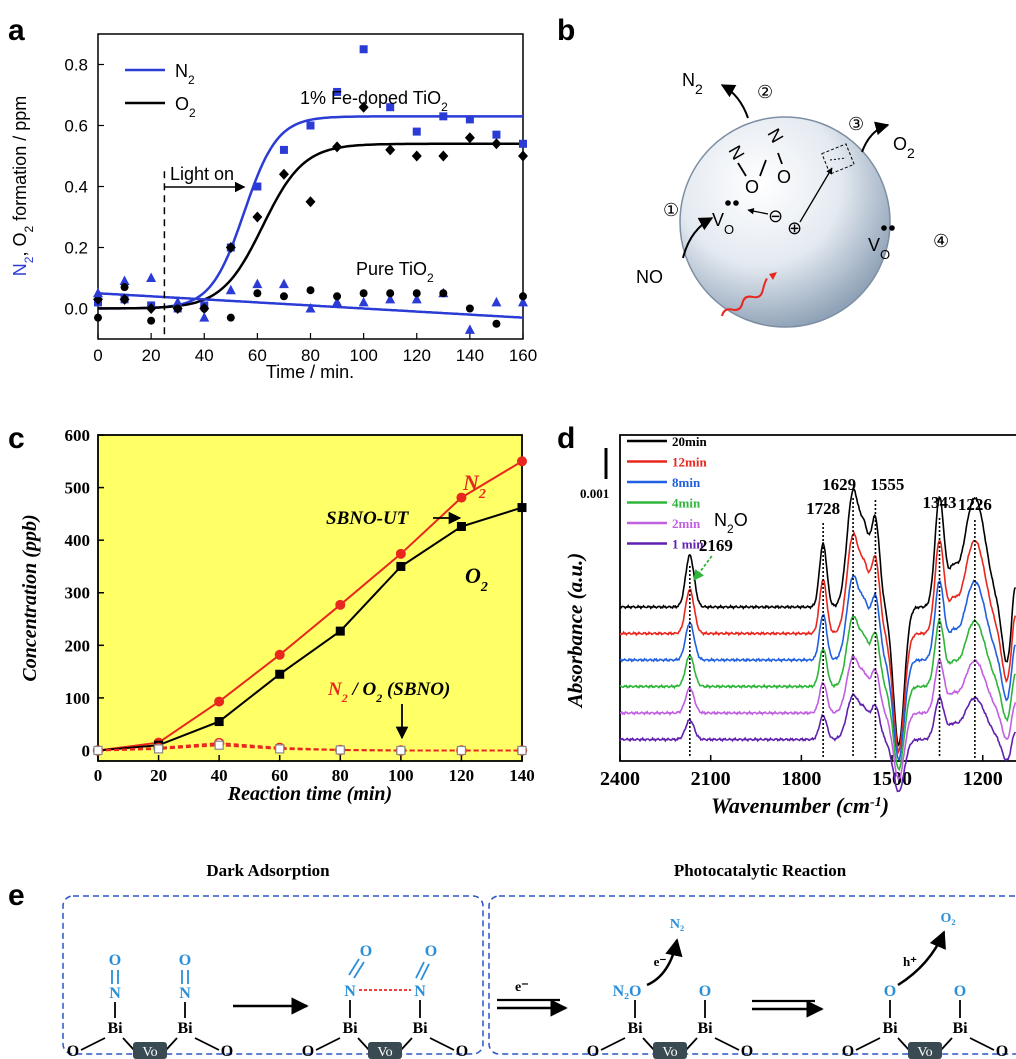 The image size is (1016, 1059). Describe the element at coordinates (686, 503) in the screenshot. I see `legend-label: 4min` at that location.